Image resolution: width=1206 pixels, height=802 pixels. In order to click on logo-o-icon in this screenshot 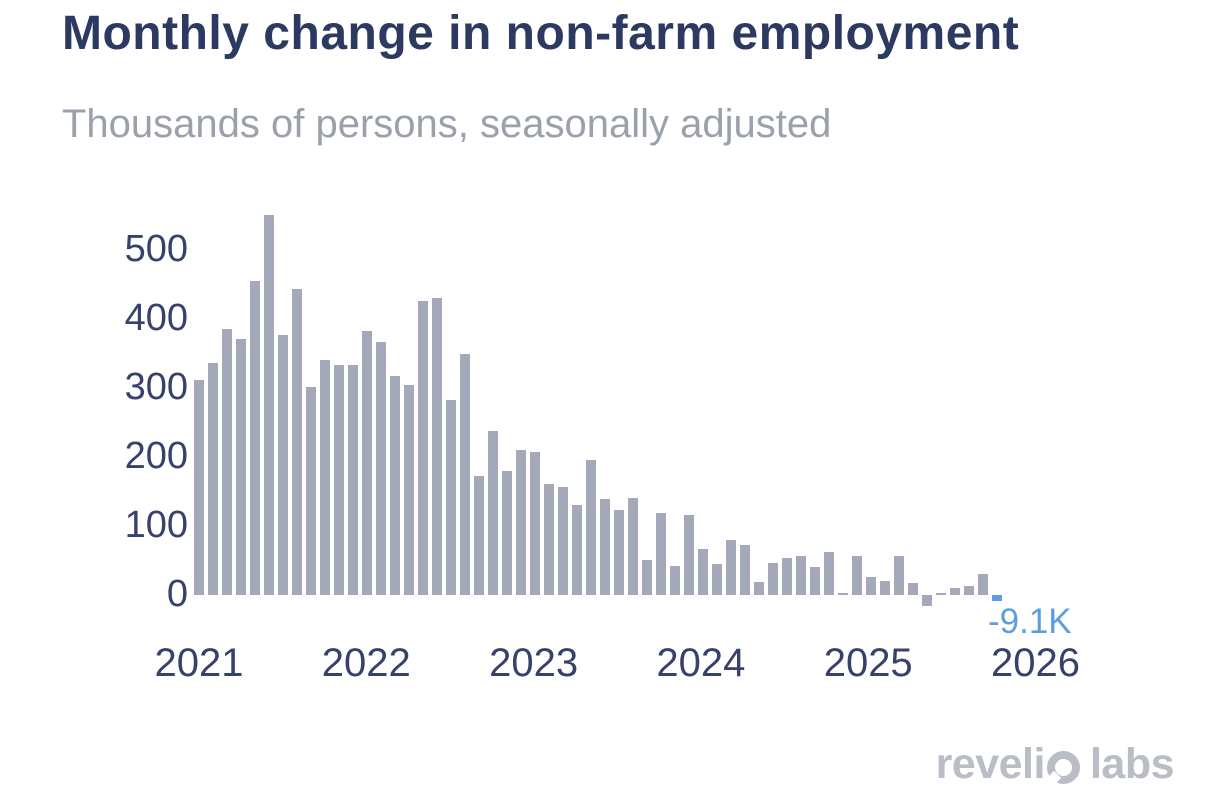, I will do `click(1063, 768)`.